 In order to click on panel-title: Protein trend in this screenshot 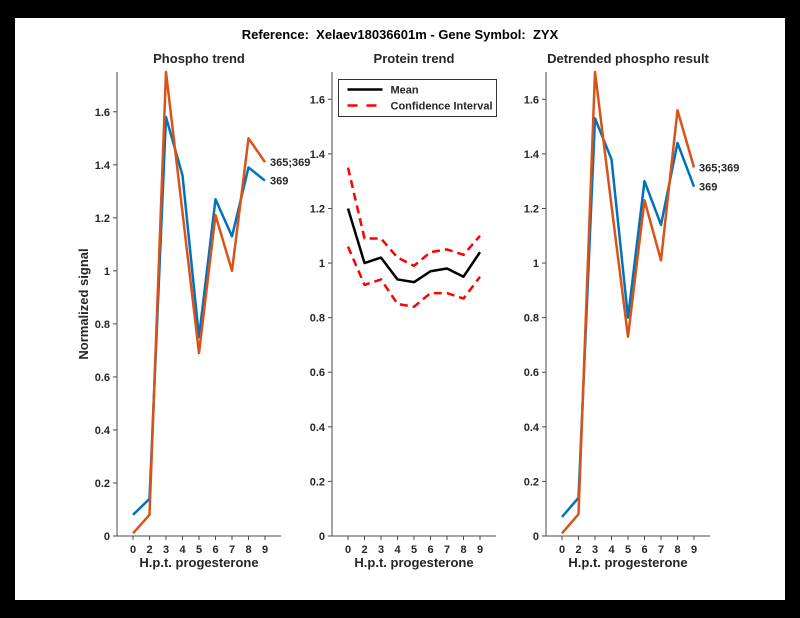, I will do `click(414, 58)`.